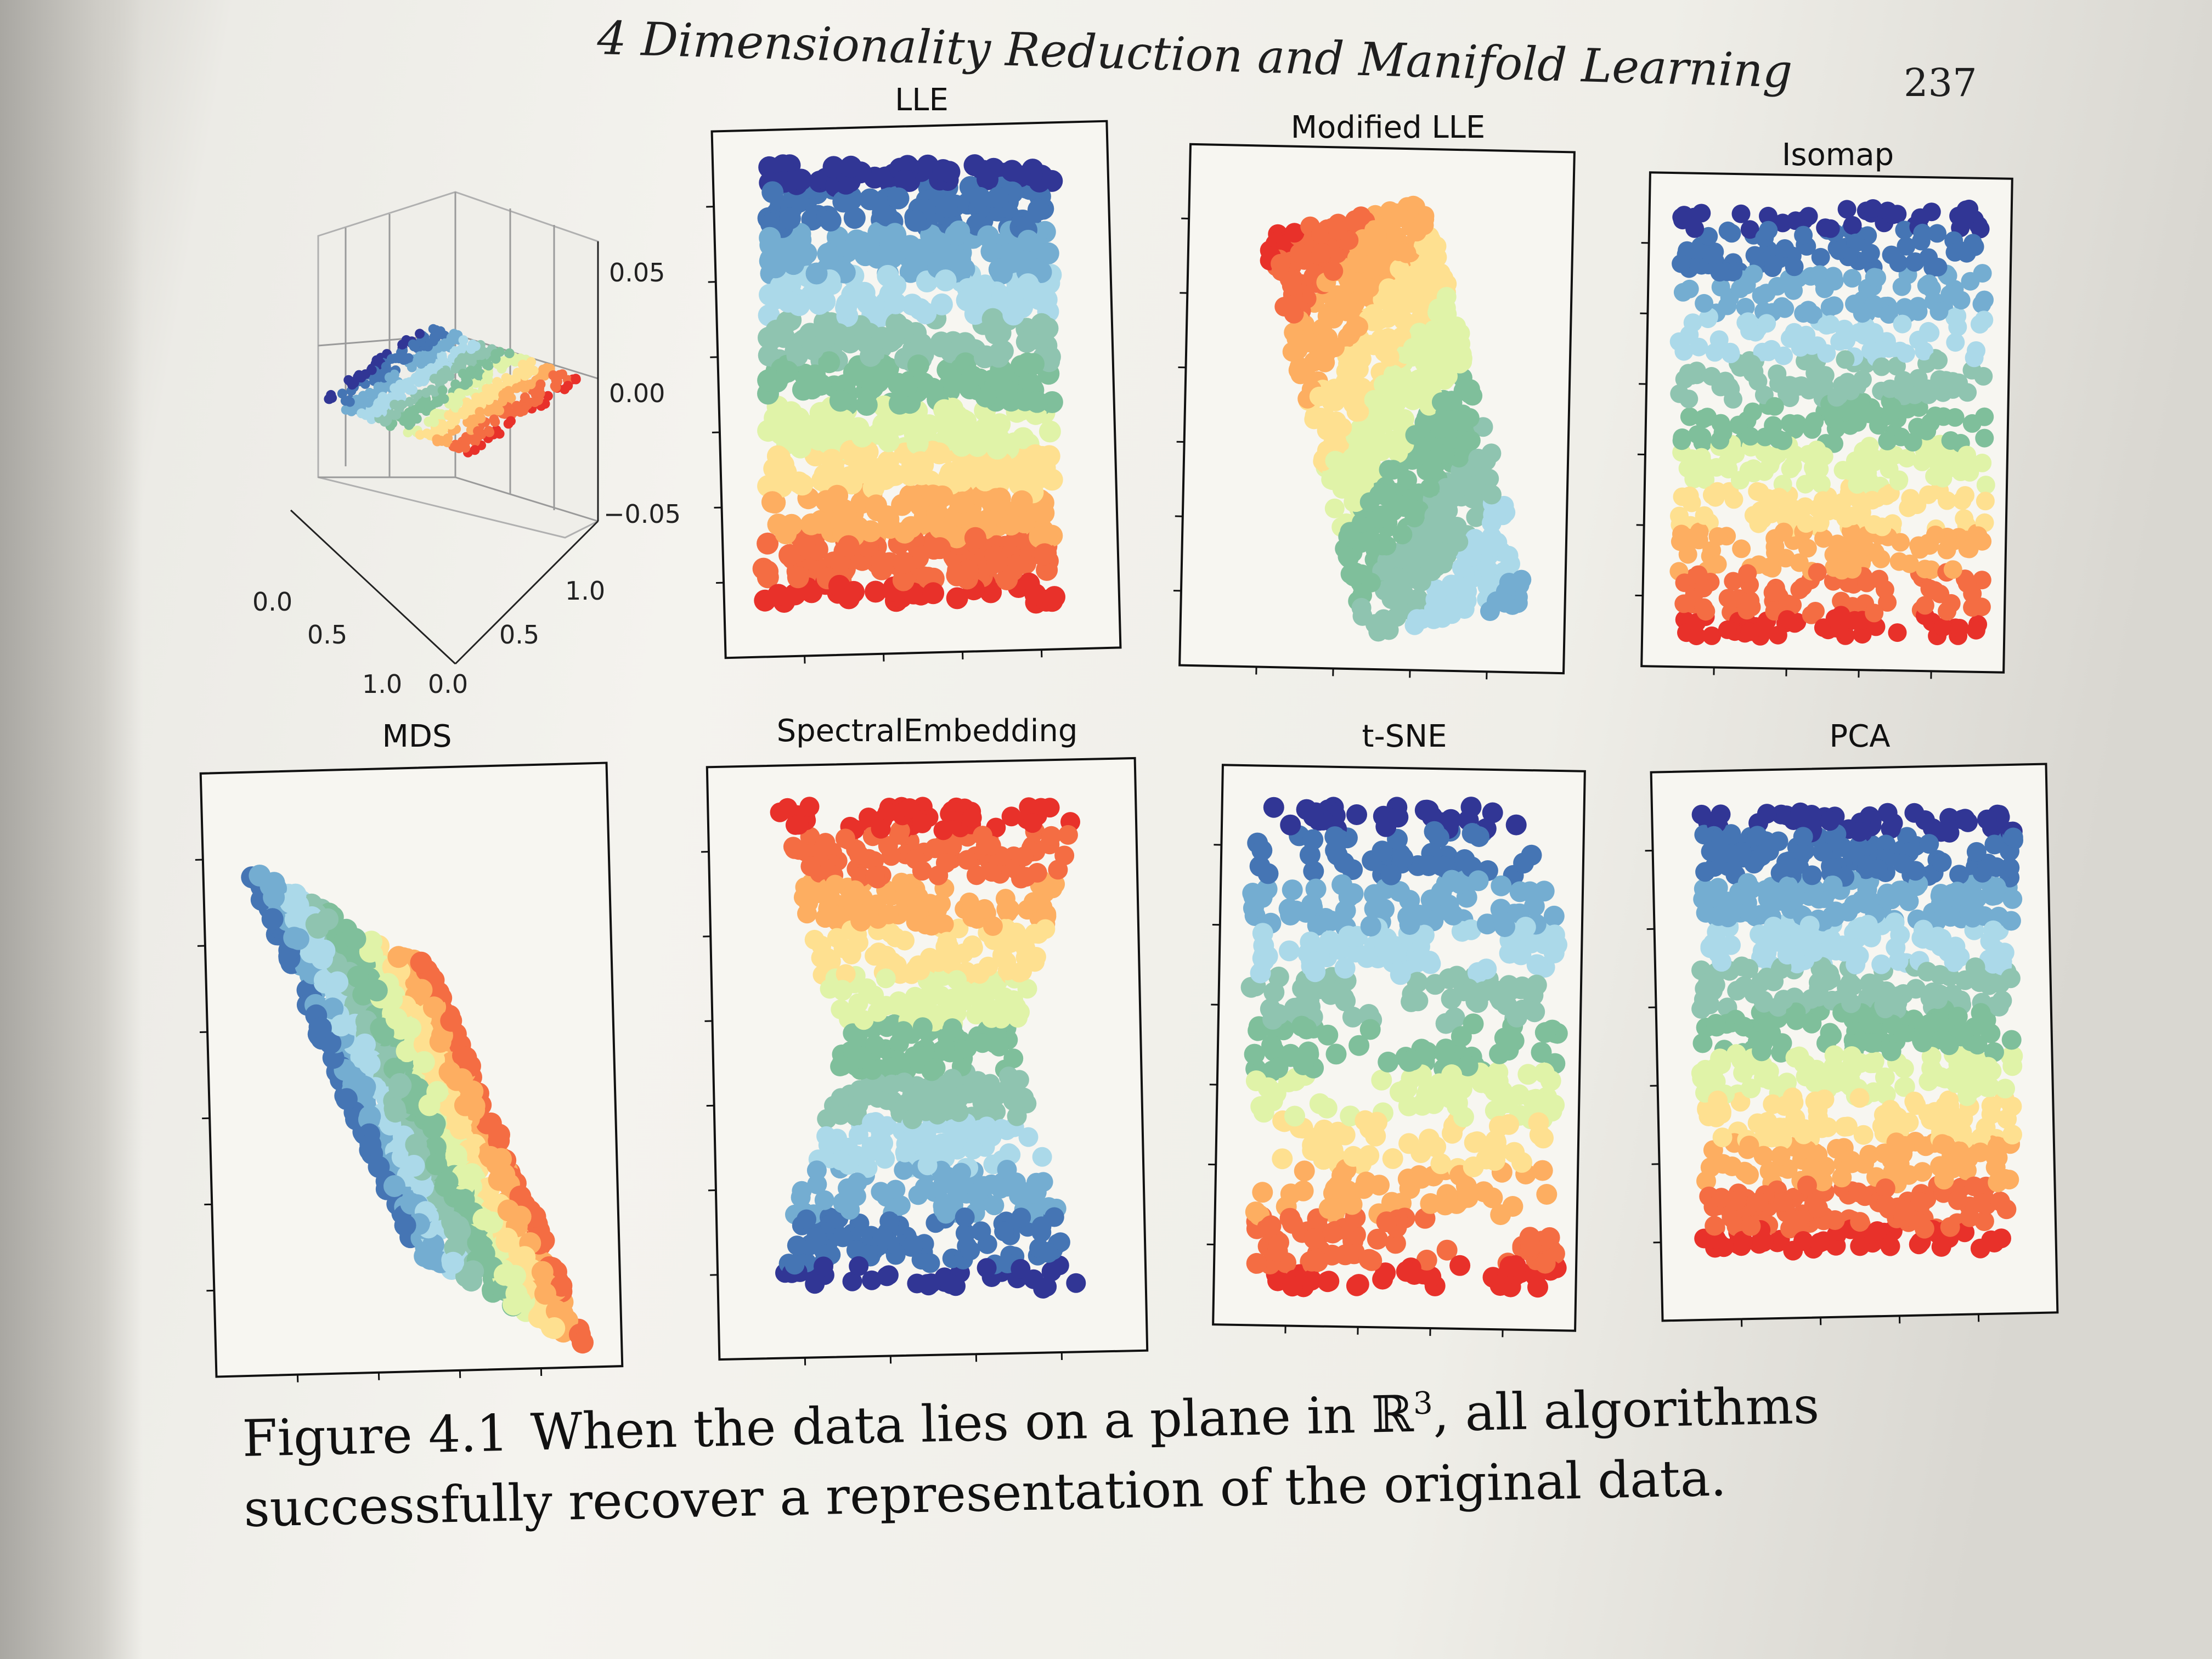 Image resolution: width=2212 pixels, height=1659 pixels. What do you see at coordinates (1832, 423) in the screenshot?
I see `isomap-points` at bounding box center [1832, 423].